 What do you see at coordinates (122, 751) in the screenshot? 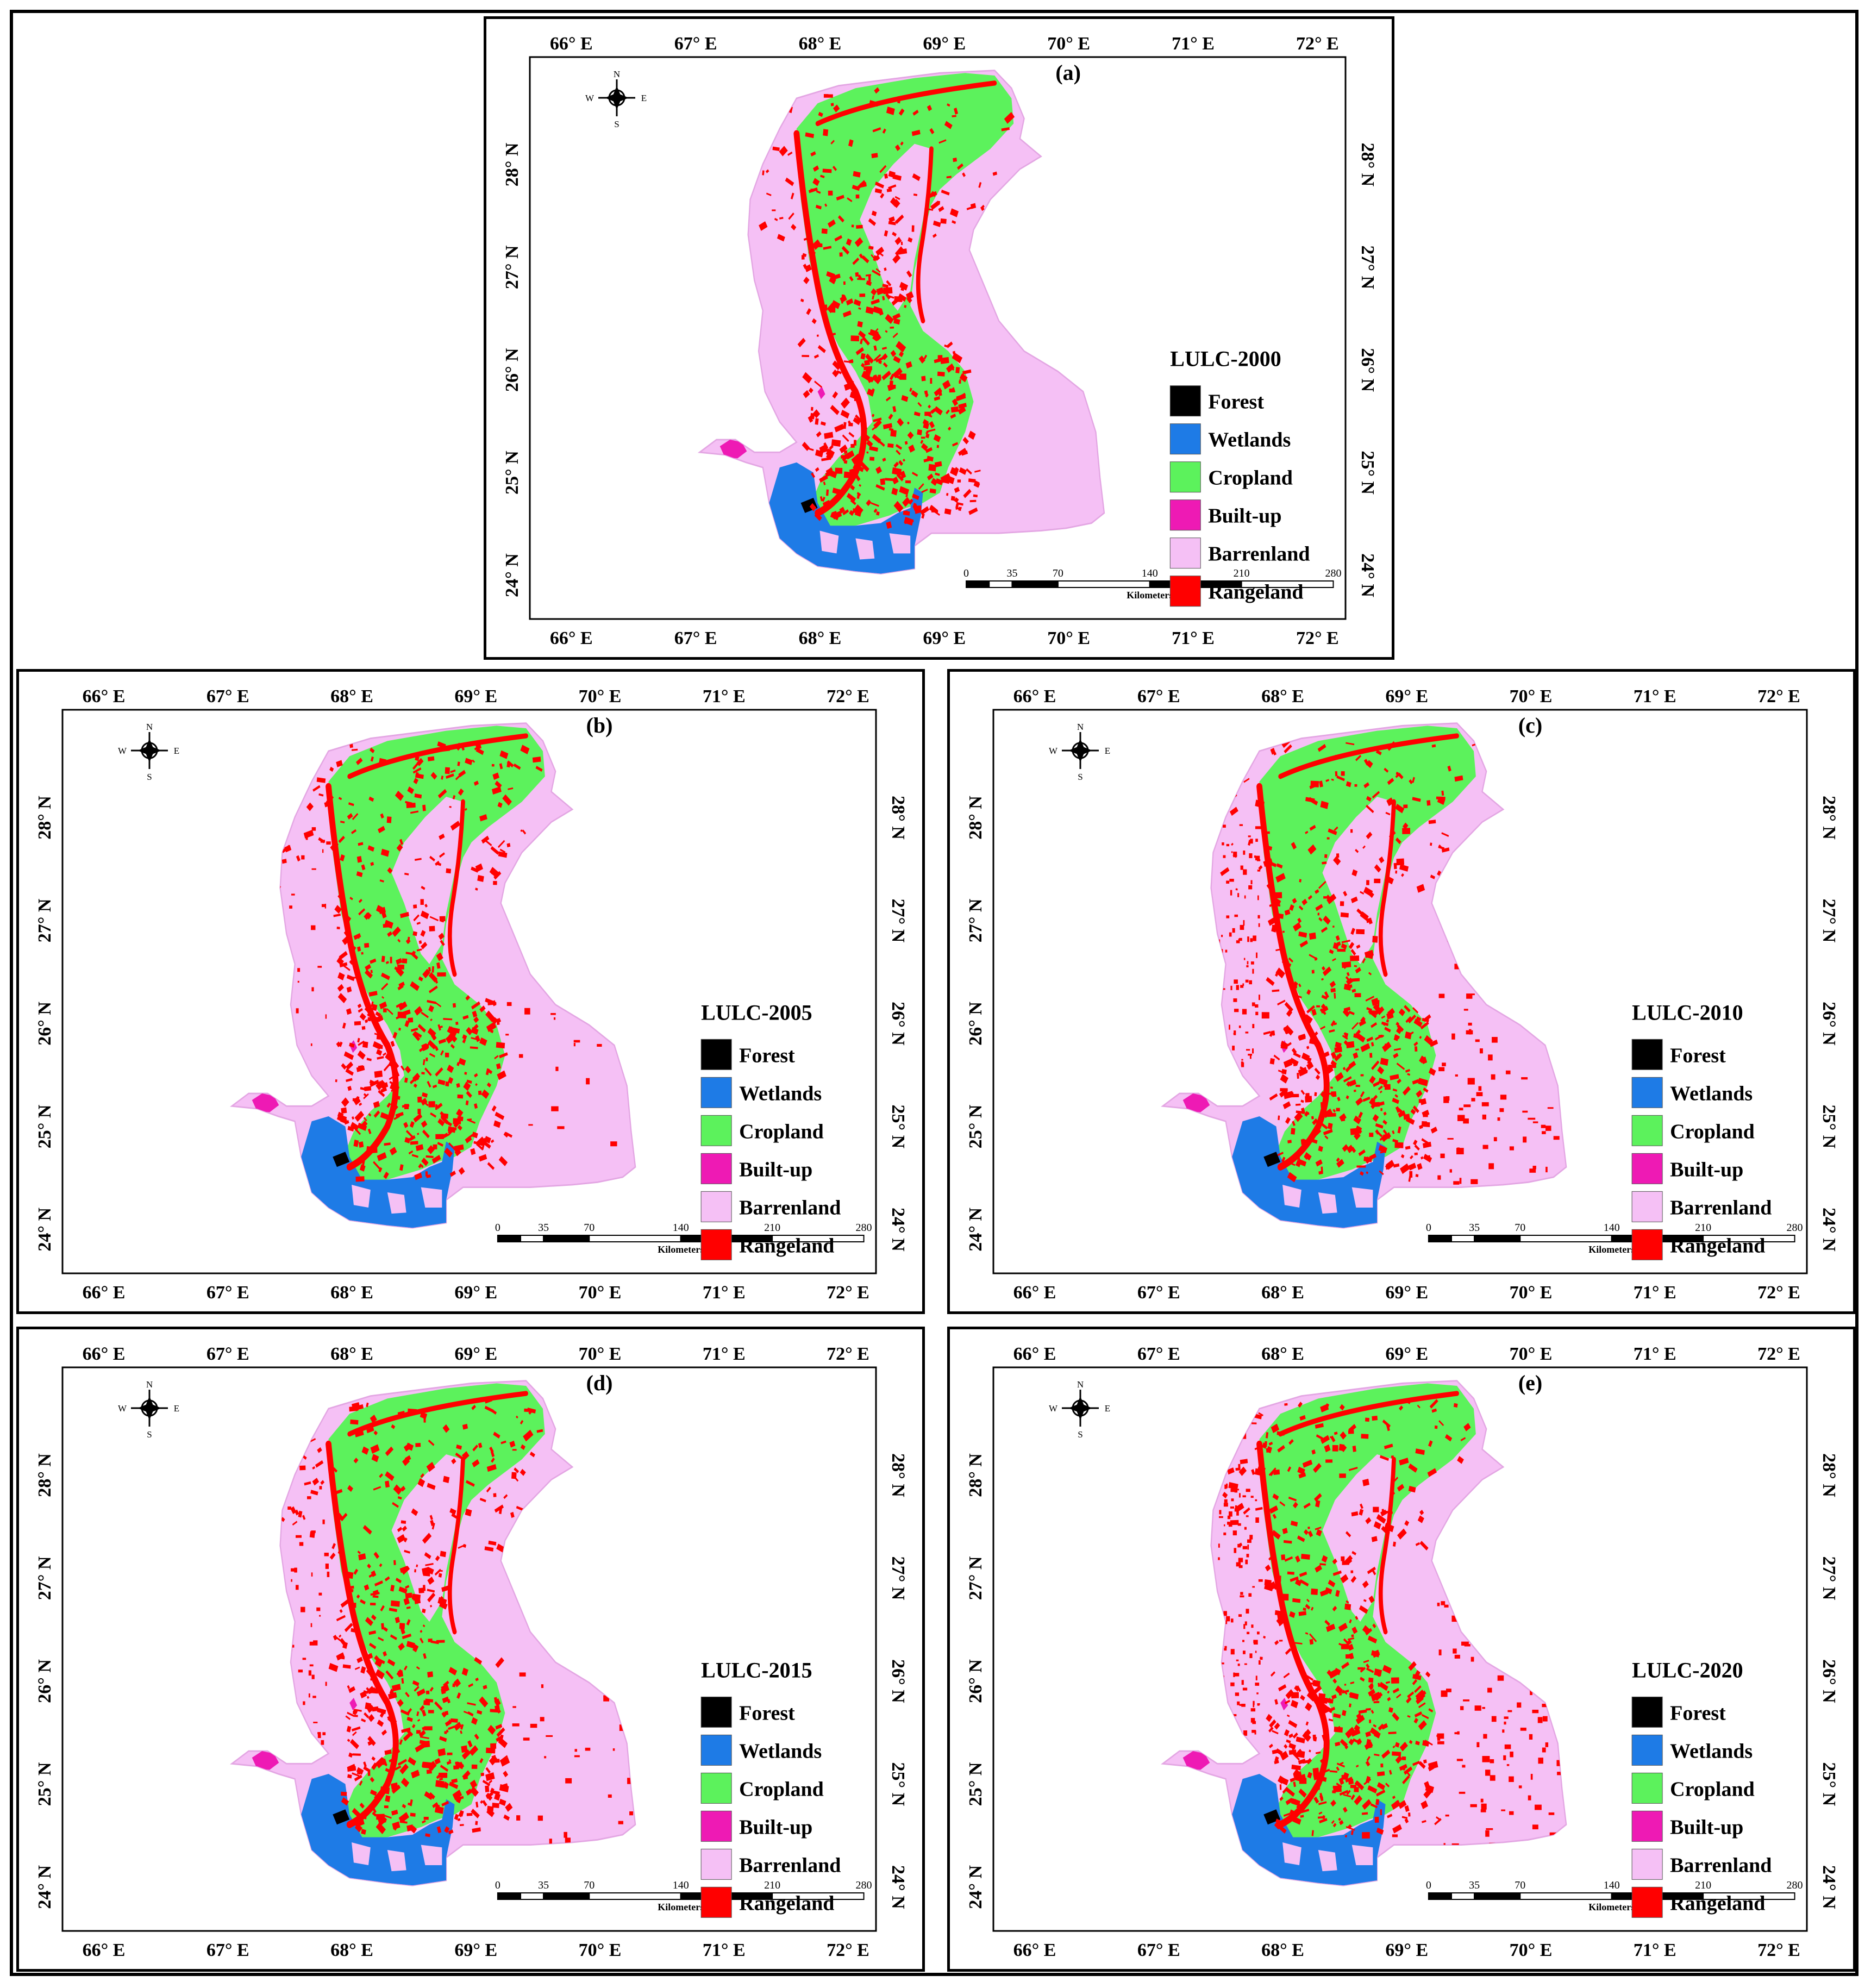
I see `compass-west-label: W` at bounding box center [122, 751].